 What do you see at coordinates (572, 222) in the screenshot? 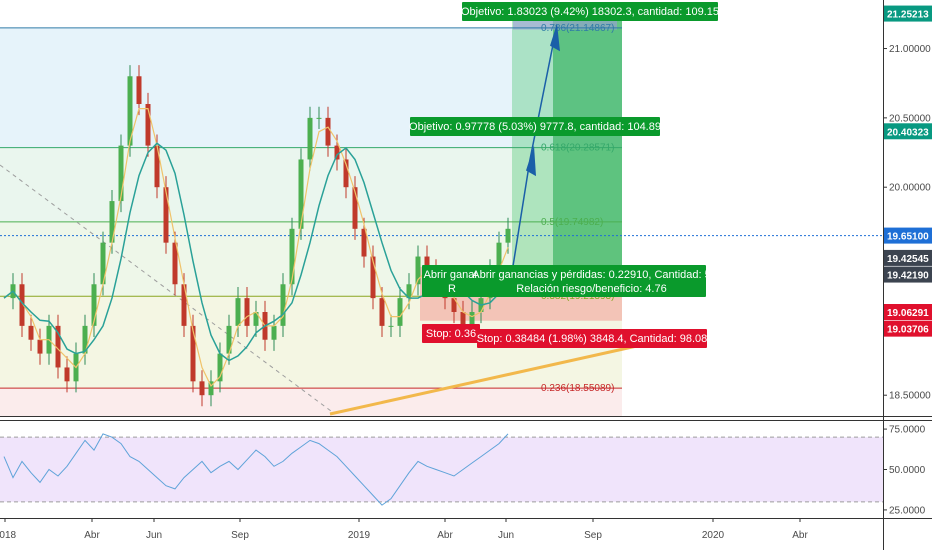
I see `fib-label: 0.5(19.74982)` at bounding box center [572, 222].